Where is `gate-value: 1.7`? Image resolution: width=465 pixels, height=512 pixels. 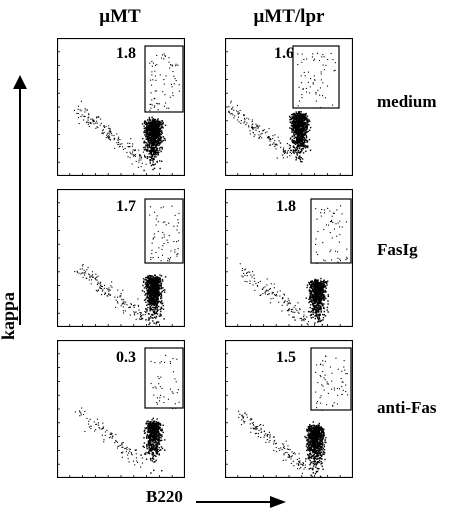 gate-value: 1.7 is located at coordinates (126, 206).